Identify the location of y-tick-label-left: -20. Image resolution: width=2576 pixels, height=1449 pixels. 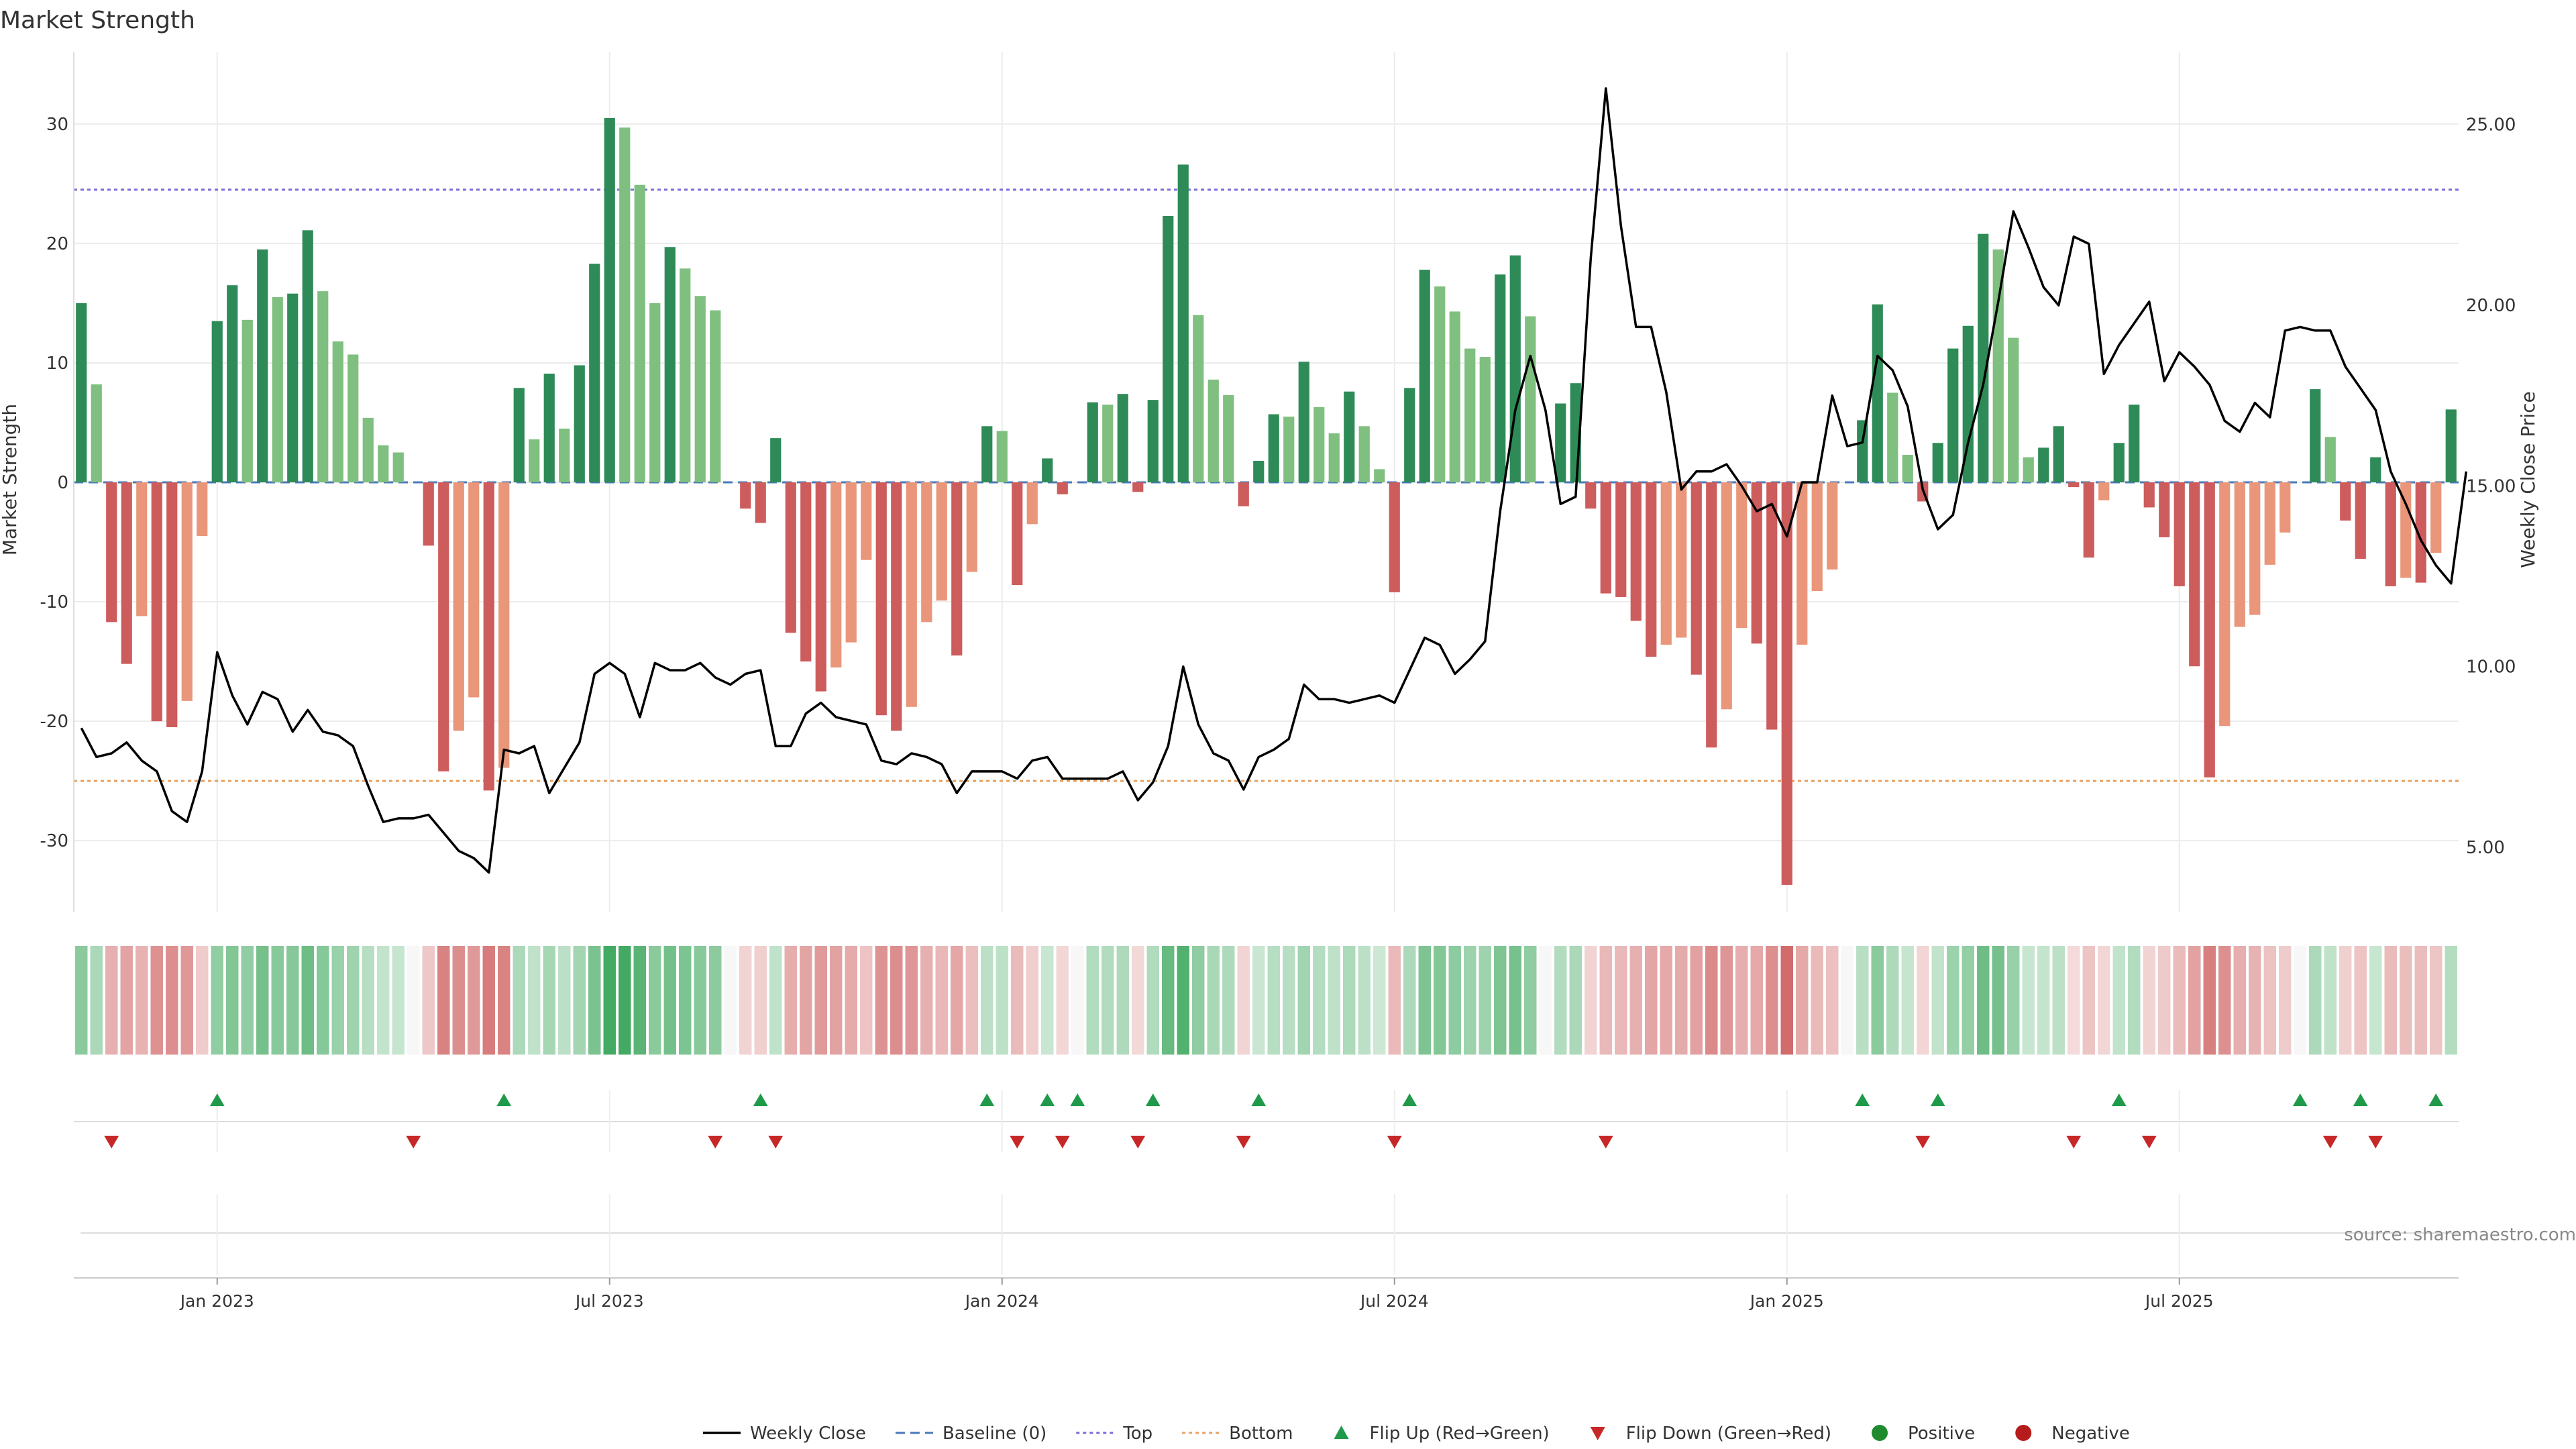
(54, 722).